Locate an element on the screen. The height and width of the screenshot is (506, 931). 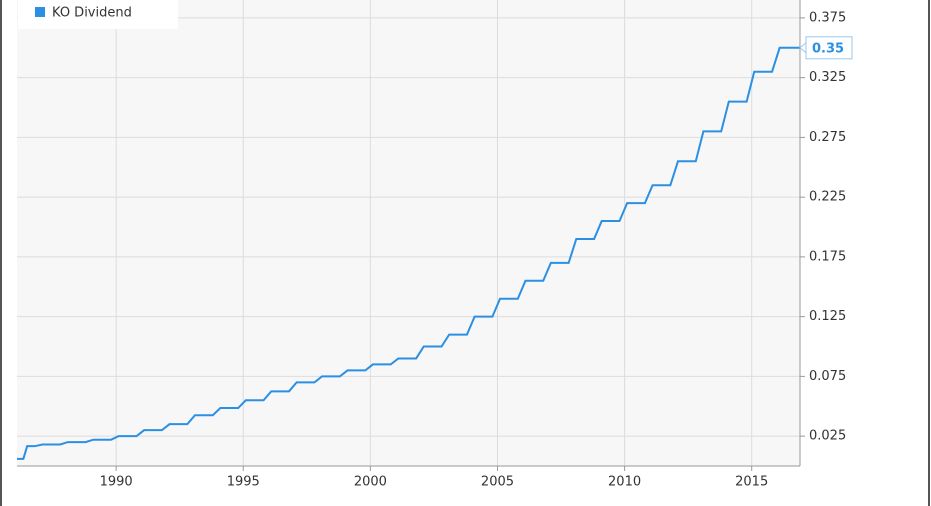
end-label: 0.35 is located at coordinates (828, 48).